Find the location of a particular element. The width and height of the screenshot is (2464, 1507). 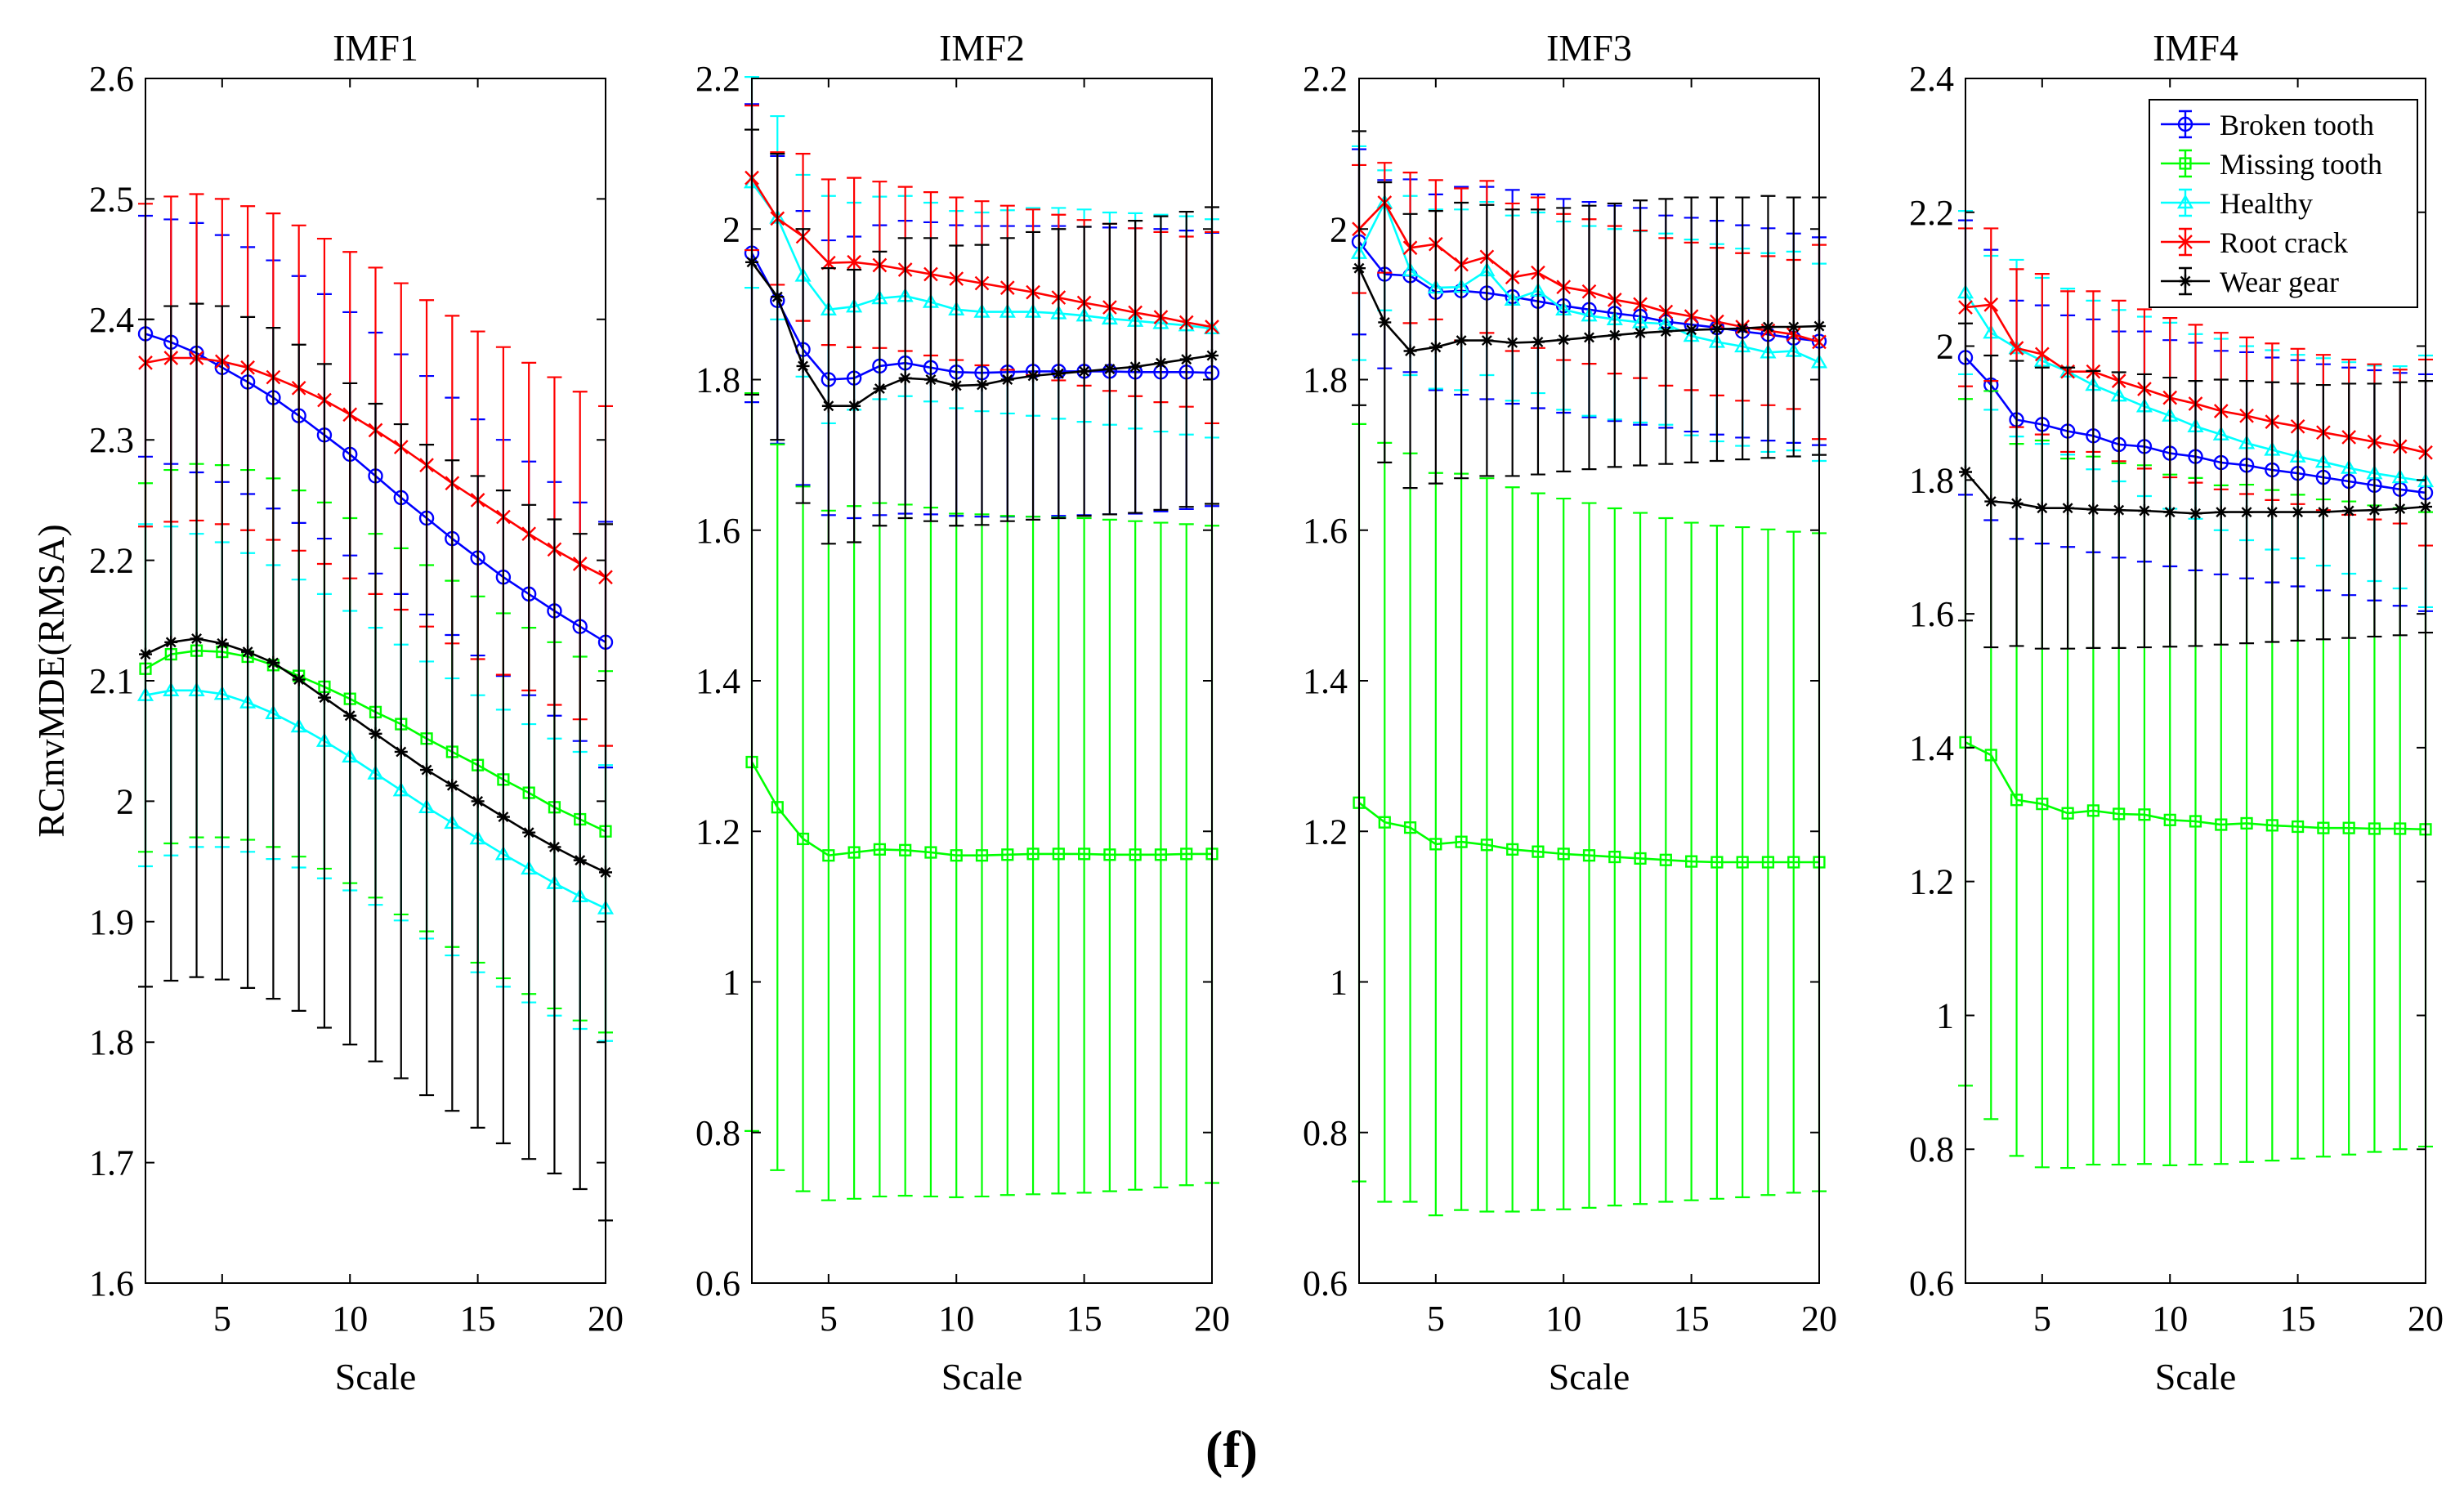

legend-item-broken-tooth: Broken tooth is located at coordinates (2267, 125).